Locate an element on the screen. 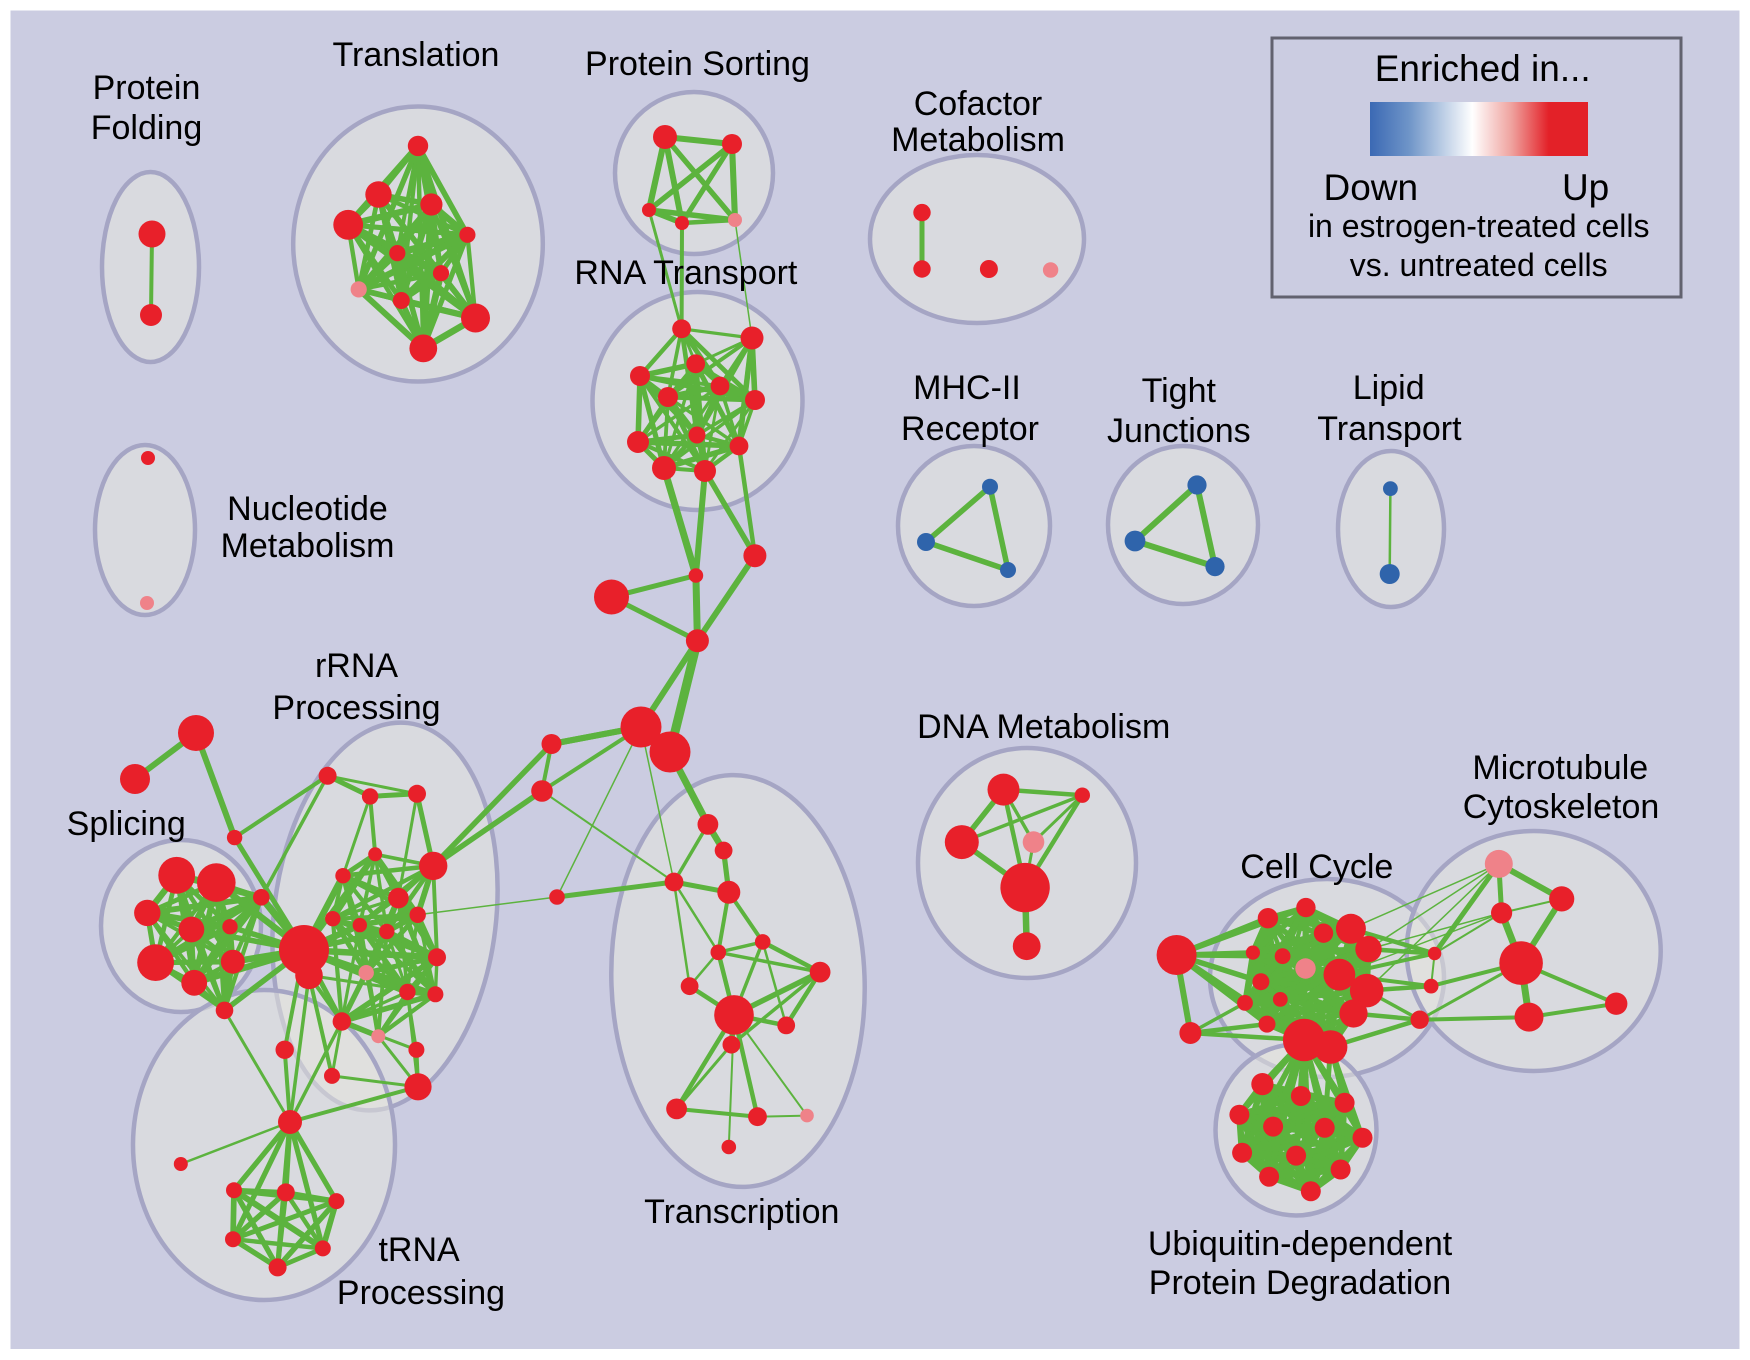  svg-text: Lipid is located at coordinates (1389, 388).